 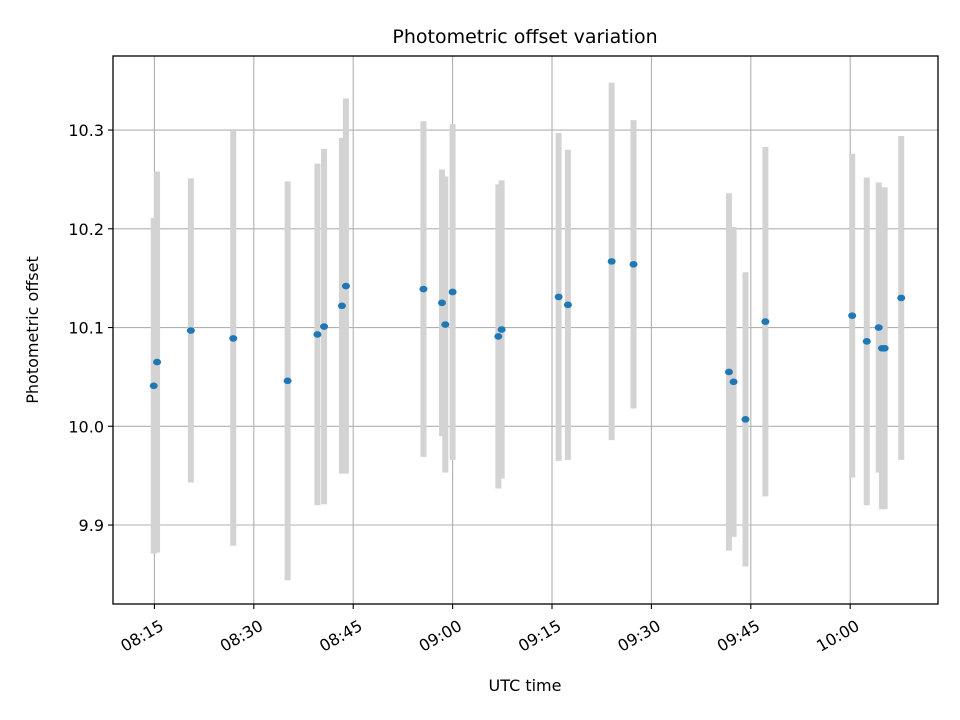 What do you see at coordinates (141, 636) in the screenshot?
I see `x-tick-label: 08:15` at bounding box center [141, 636].